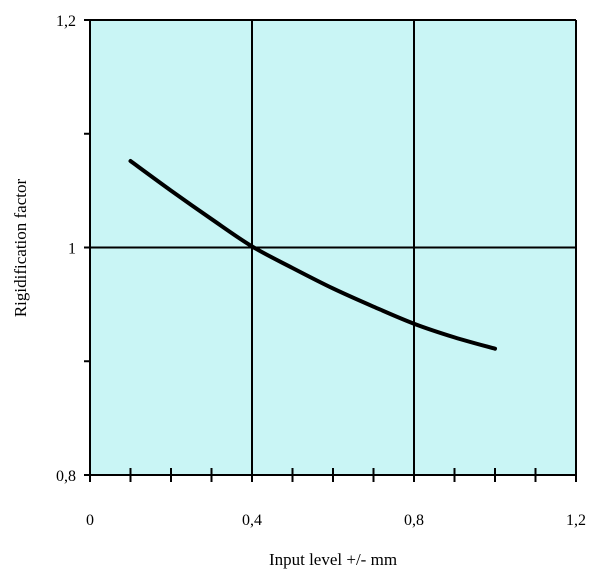  Describe the element at coordinates (66, 21) in the screenshot. I see `y-tick-label: 1,2` at that location.